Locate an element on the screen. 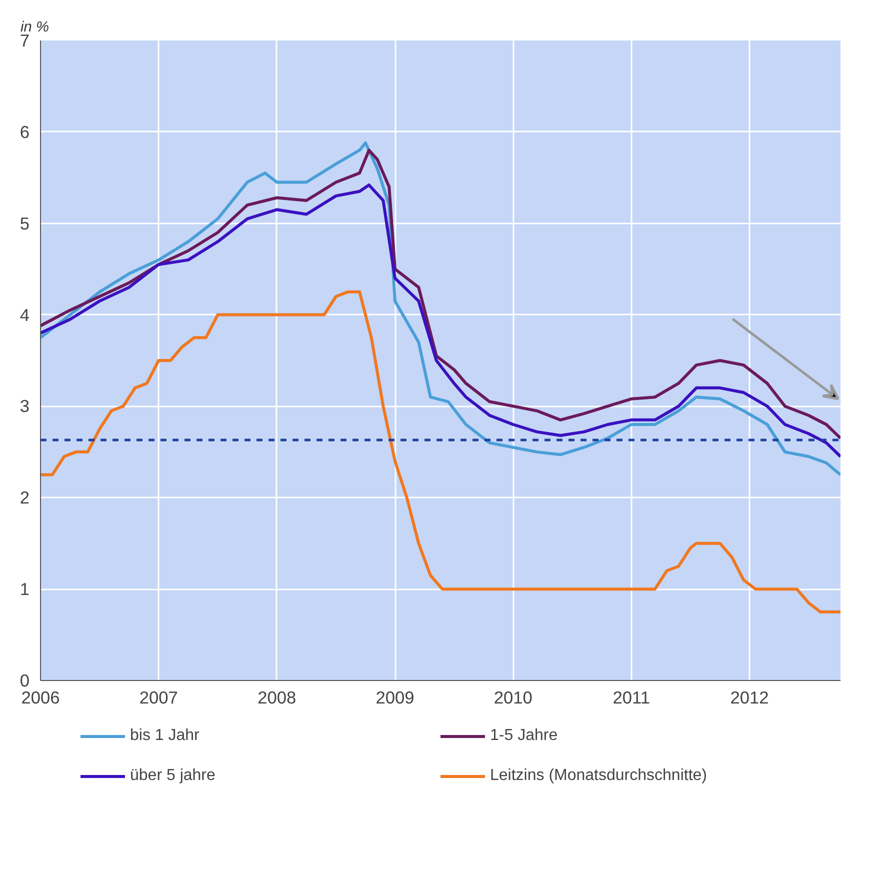  y-tick-label: 0 is located at coordinates (25, 680).